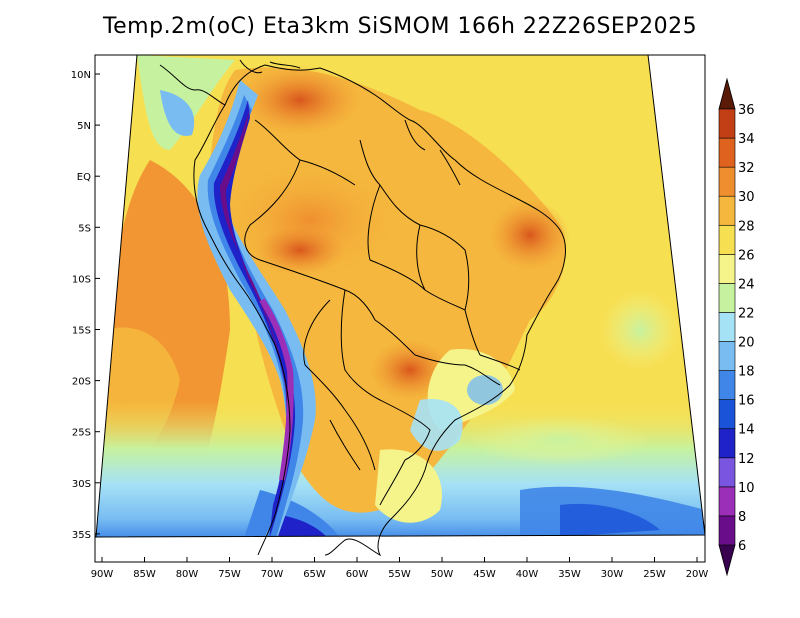  Describe the element at coordinates (81, 279) in the screenshot. I see `lat-tick-label: 10S` at that location.